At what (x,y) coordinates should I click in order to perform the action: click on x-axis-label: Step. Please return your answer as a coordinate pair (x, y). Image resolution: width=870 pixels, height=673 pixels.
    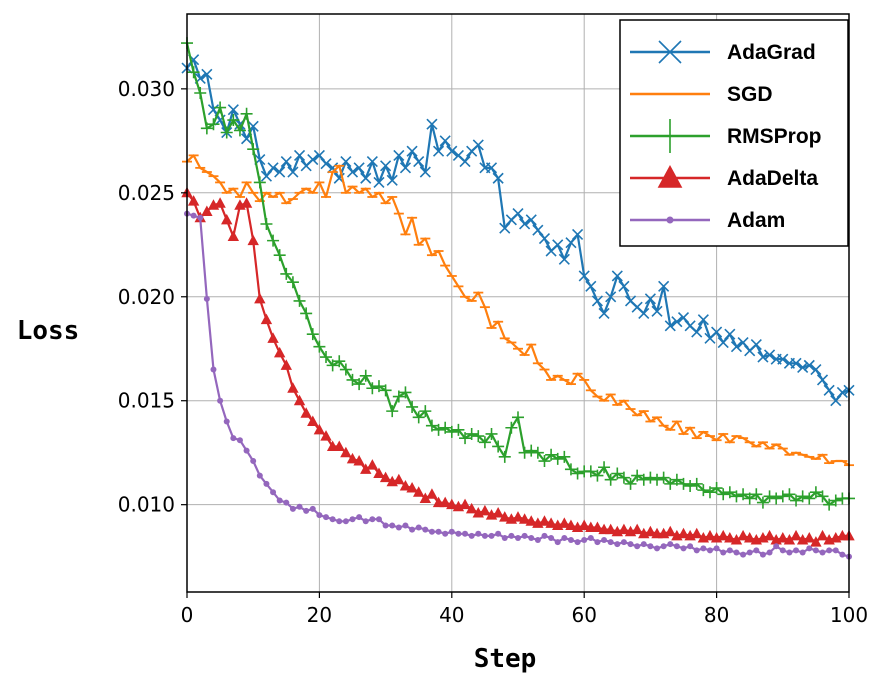
    Looking at the image, I should click on (505, 658).